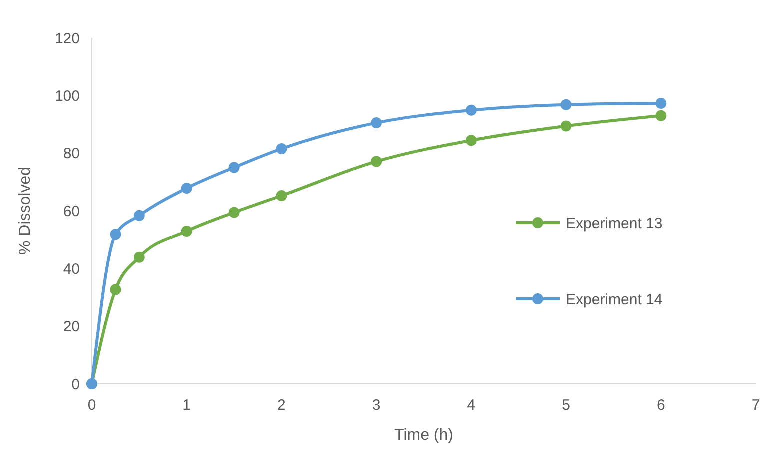  I want to click on y-tick-label: 80, so click(71, 154).